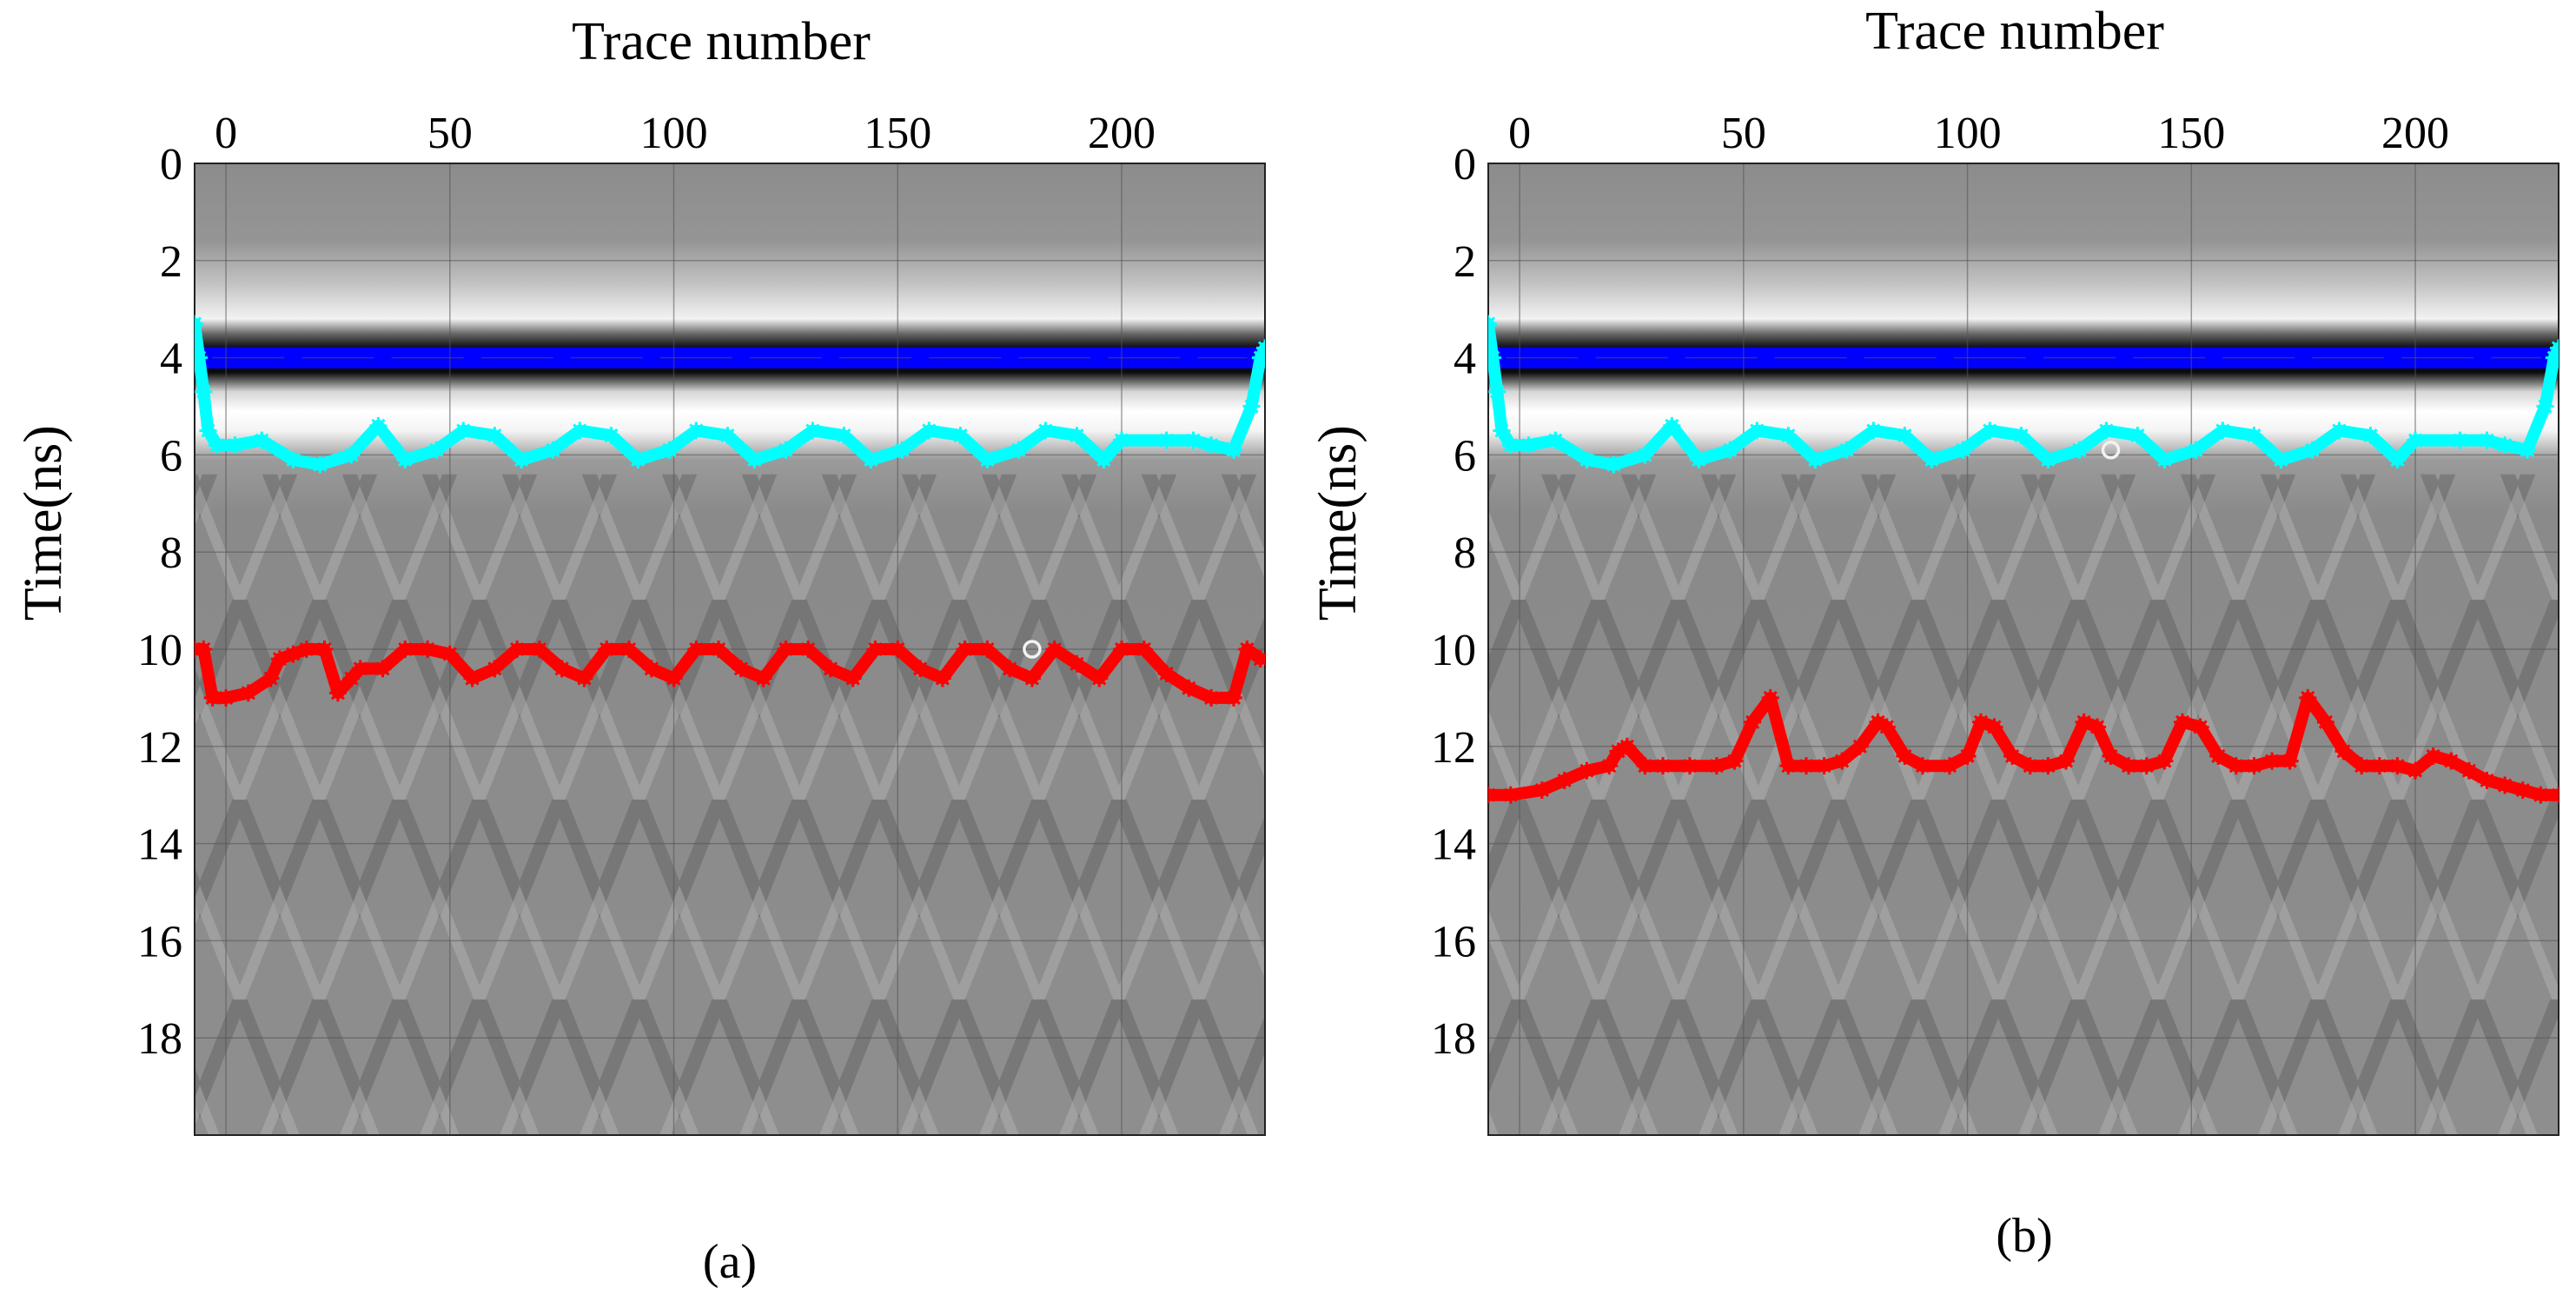 Image resolution: width=2576 pixels, height=1295 pixels. Describe the element at coordinates (159, 650) in the screenshot. I see `y-tick-label: 10` at that location.